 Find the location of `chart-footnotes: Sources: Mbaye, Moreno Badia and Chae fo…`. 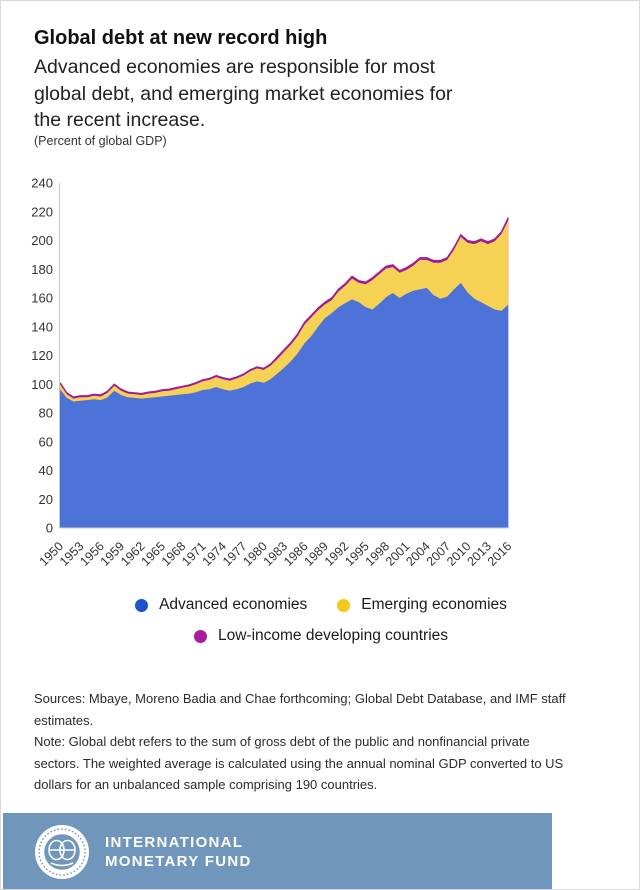

chart-footnotes: Sources: Mbaye, Moreno Badia and Chae fo… is located at coordinates (321, 742).